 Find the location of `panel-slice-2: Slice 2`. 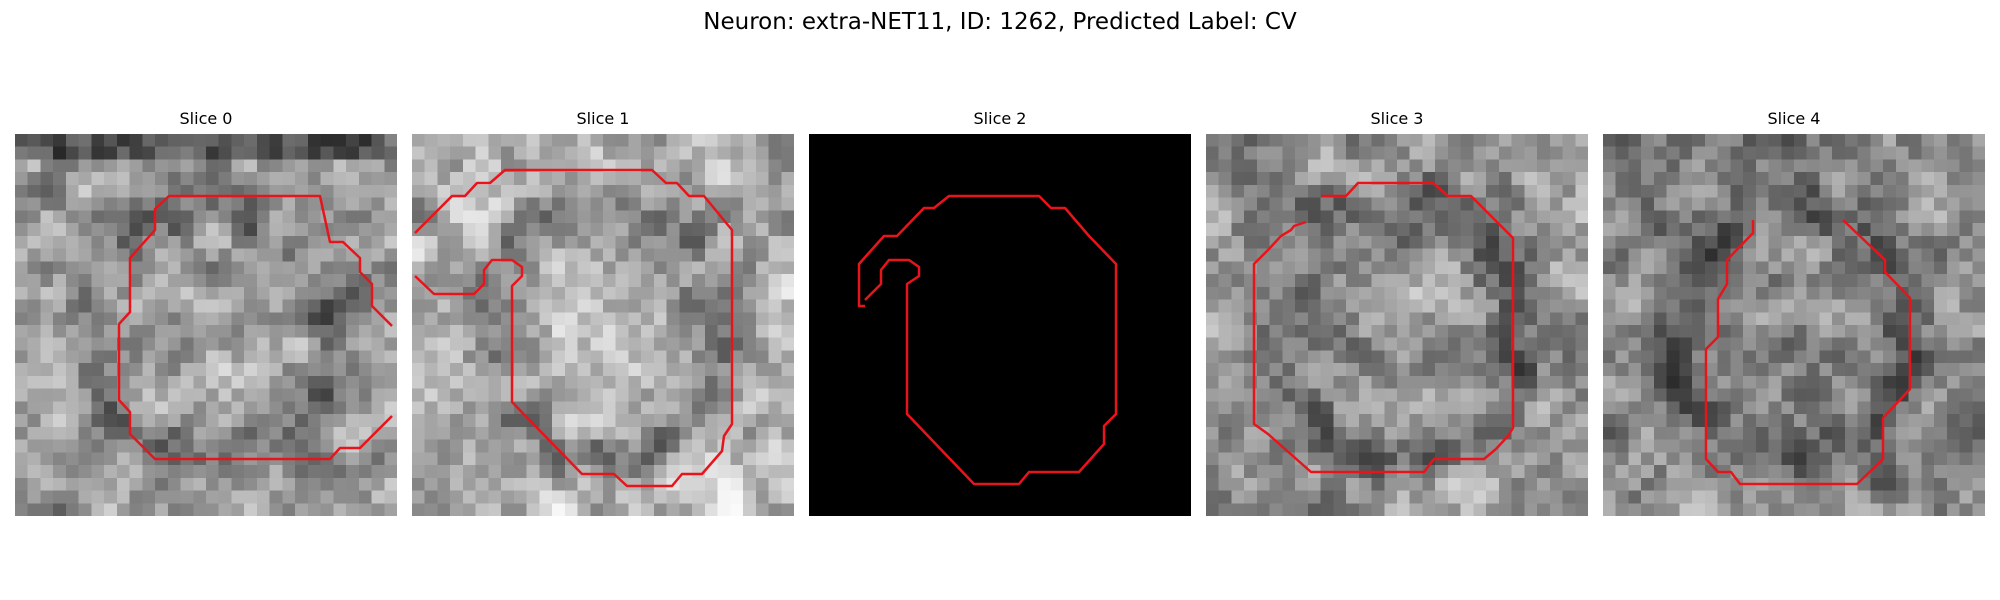

panel-slice-2: Slice 2 is located at coordinates (1000, 313).